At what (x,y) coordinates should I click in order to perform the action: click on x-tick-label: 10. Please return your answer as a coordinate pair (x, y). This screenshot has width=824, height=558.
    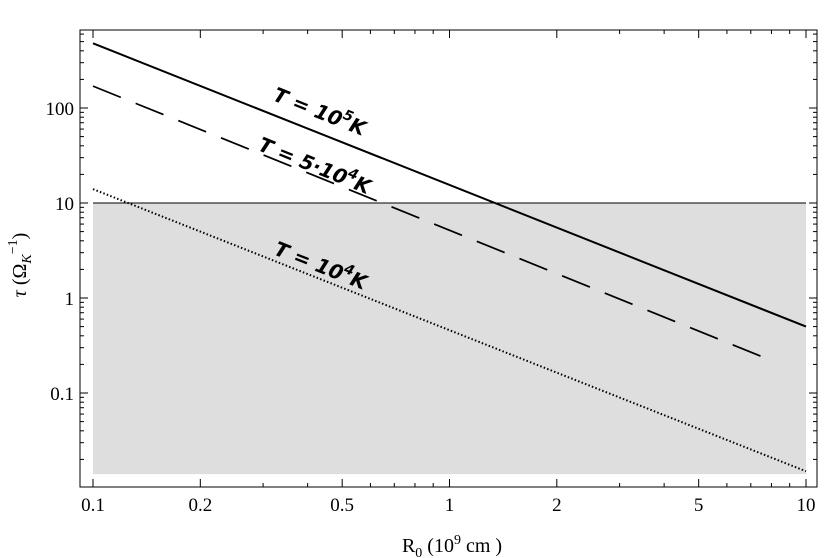
    Looking at the image, I should click on (806, 505).